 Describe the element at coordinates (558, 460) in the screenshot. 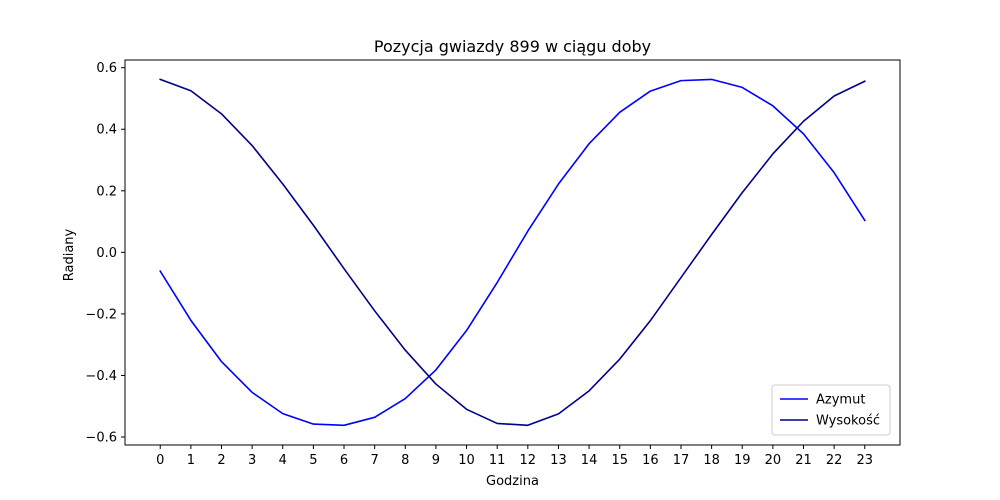

I see `x-tick-label: 13` at that location.